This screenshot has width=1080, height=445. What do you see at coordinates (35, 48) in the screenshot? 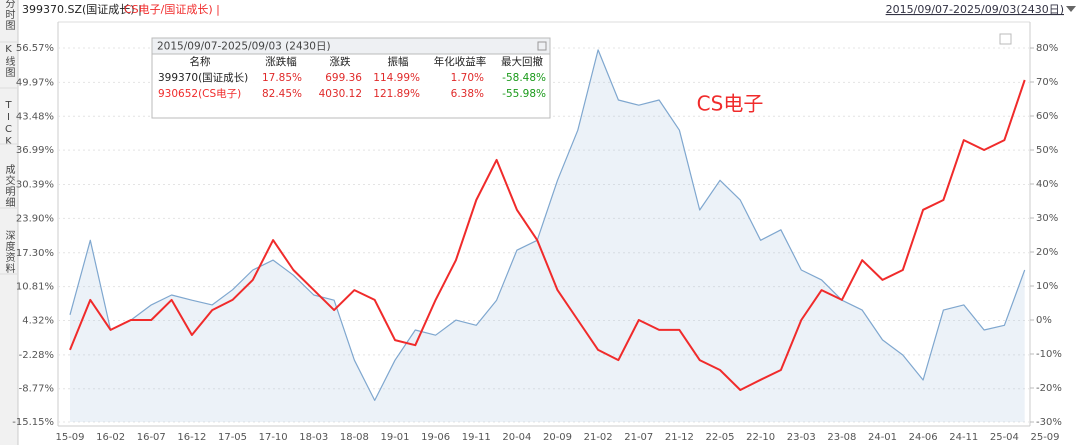
I see `y-tick-label: 56.57%` at bounding box center [35, 48].